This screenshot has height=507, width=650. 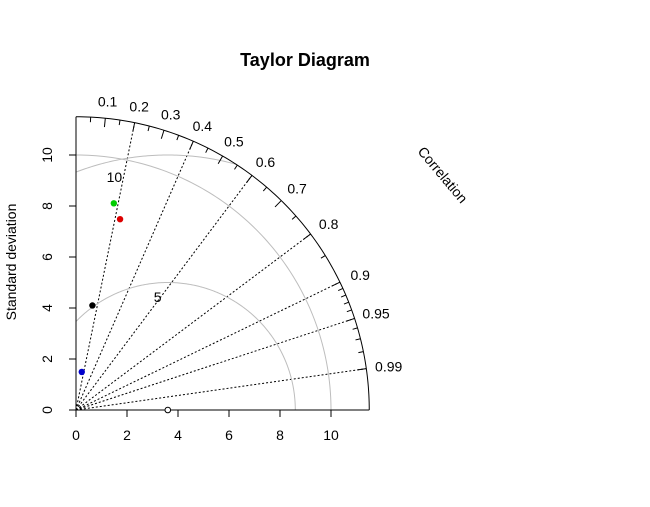 I want to click on x-tick-label: 8, so click(x=280, y=435).